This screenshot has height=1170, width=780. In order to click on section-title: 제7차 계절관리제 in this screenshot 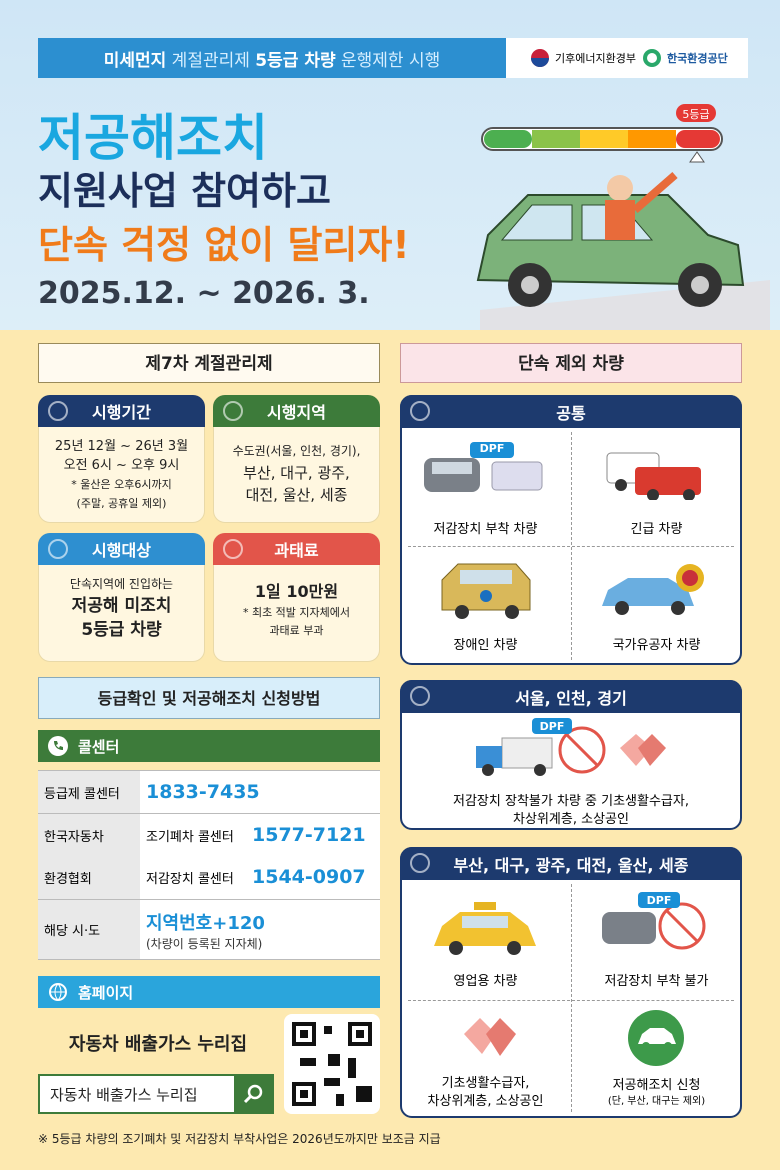, I will do `click(209, 363)`.